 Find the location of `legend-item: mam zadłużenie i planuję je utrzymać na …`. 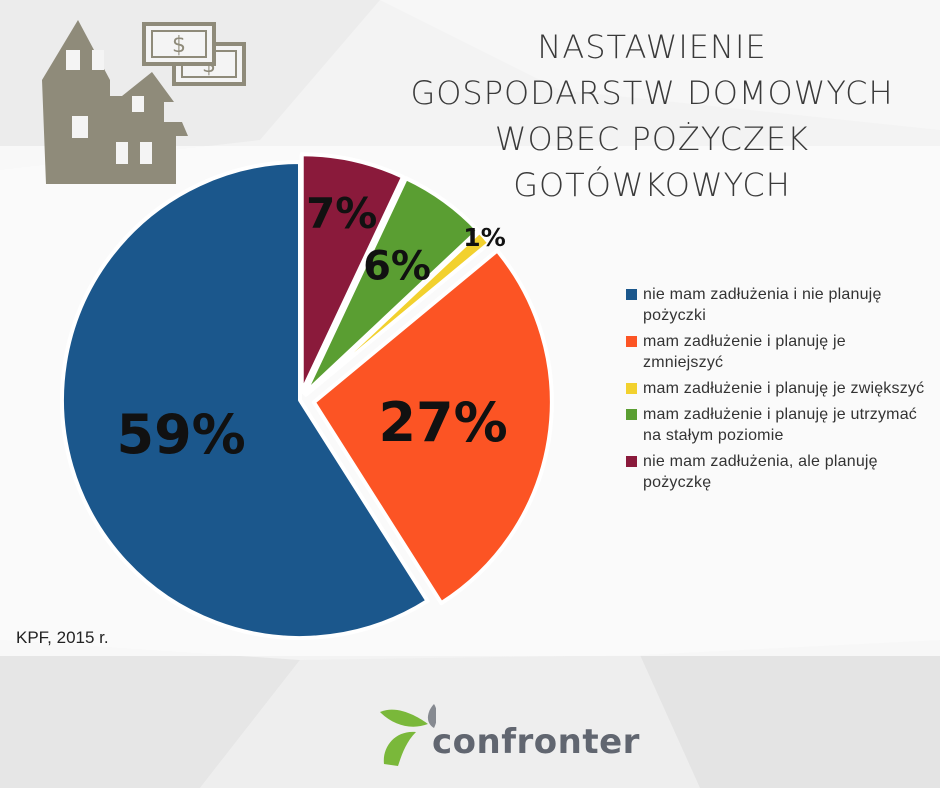

legend-item: mam zadłużenie i planuję je utrzymać na … is located at coordinates (776, 425).